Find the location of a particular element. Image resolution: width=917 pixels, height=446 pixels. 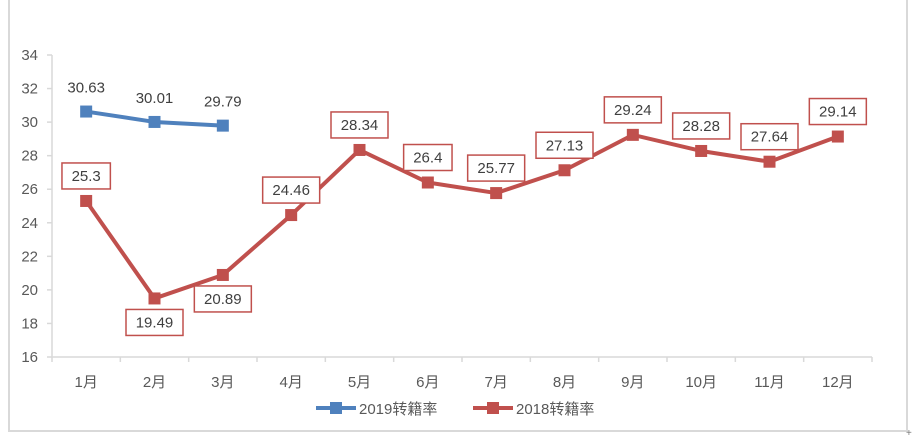

x-tick-label: 4月 is located at coordinates (290, 382).